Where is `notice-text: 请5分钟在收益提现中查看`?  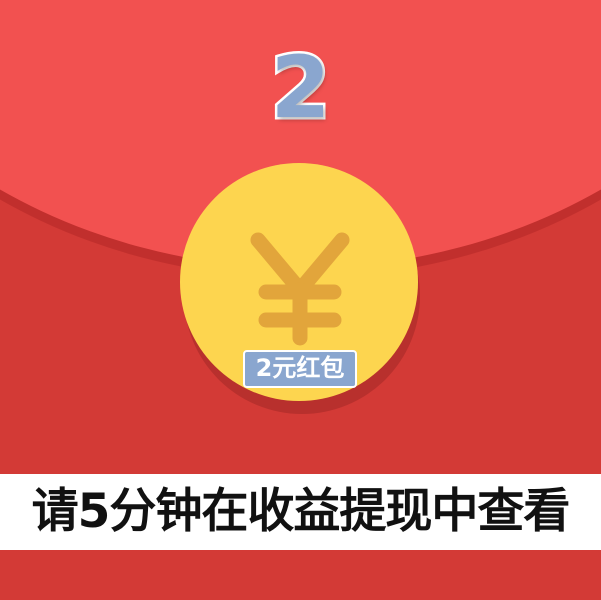 notice-text: 请5分钟在收益提现中查看 is located at coordinates (301, 511).